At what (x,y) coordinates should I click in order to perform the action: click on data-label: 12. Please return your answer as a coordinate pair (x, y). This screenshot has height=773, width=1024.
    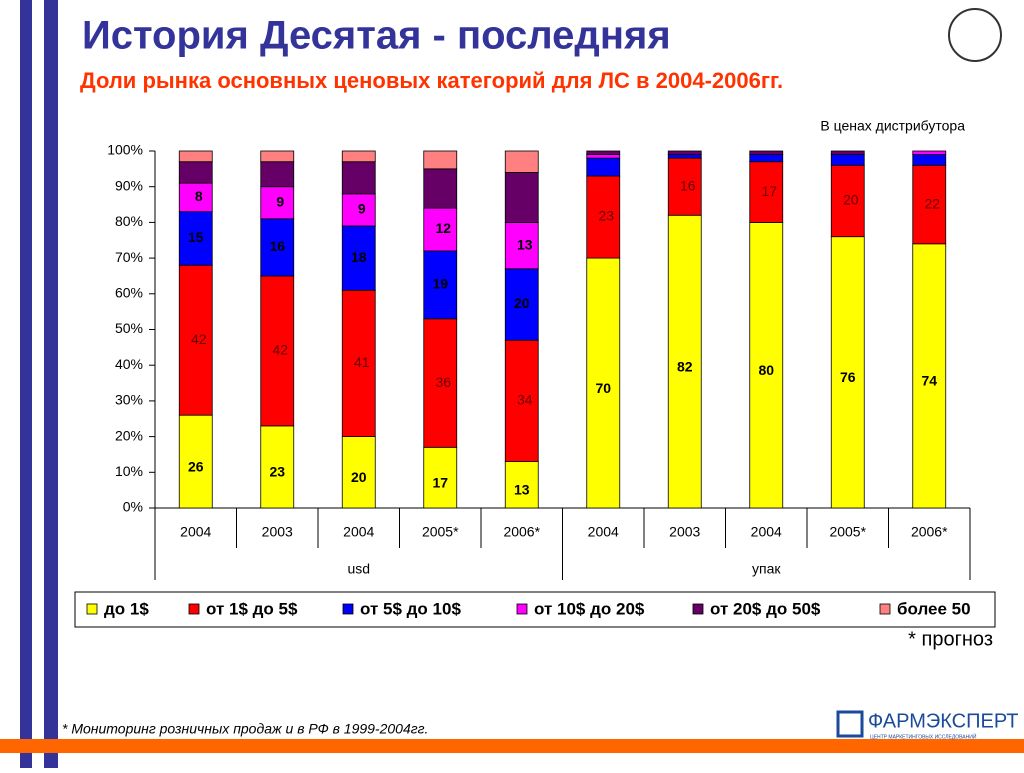
    Looking at the image, I should click on (443, 228).